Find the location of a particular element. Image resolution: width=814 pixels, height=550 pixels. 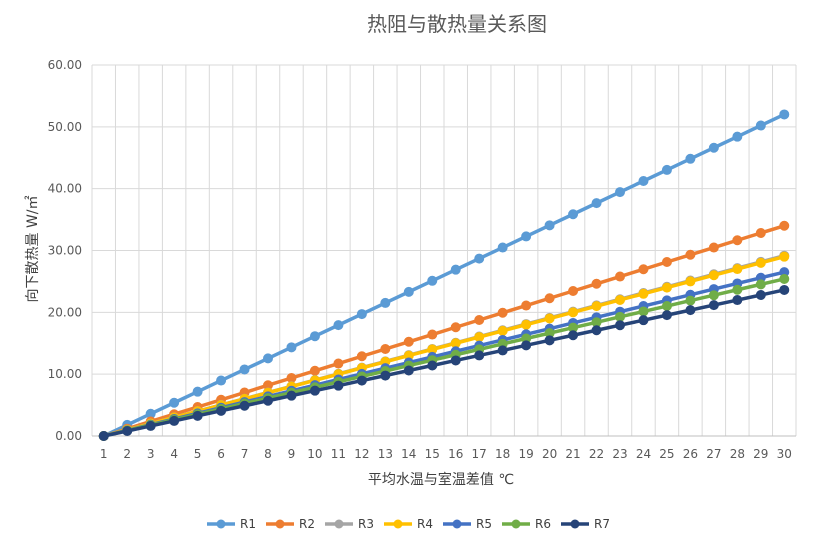

x-tick-label: 30 is located at coordinates (784, 454).